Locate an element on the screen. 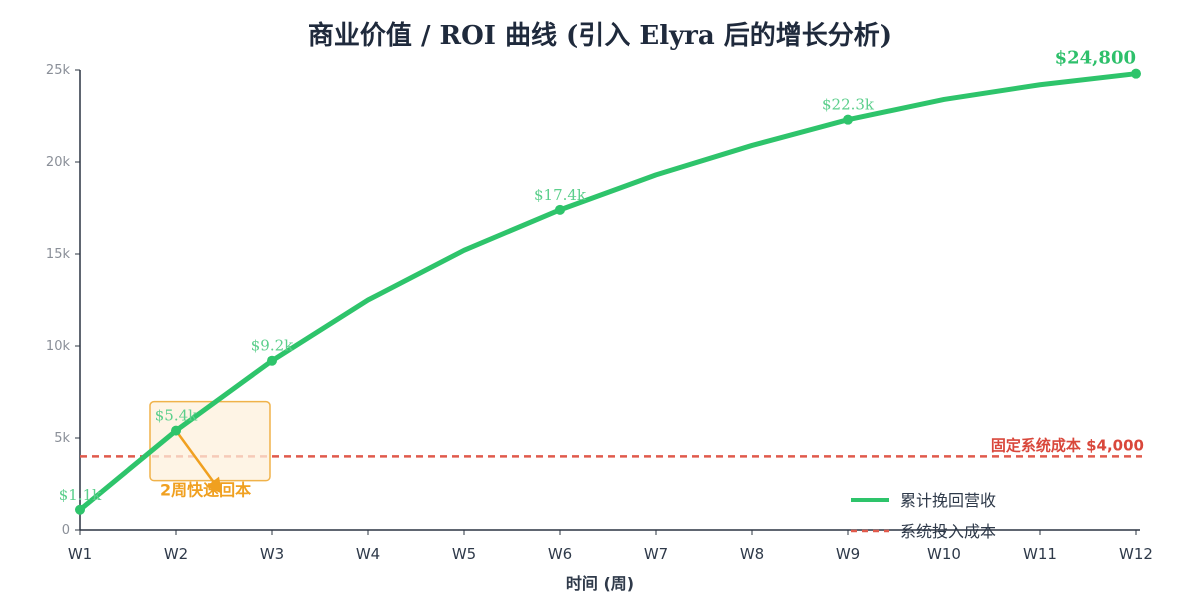 The height and width of the screenshot is (600, 1200). x-tick-label: W5 is located at coordinates (464, 554).